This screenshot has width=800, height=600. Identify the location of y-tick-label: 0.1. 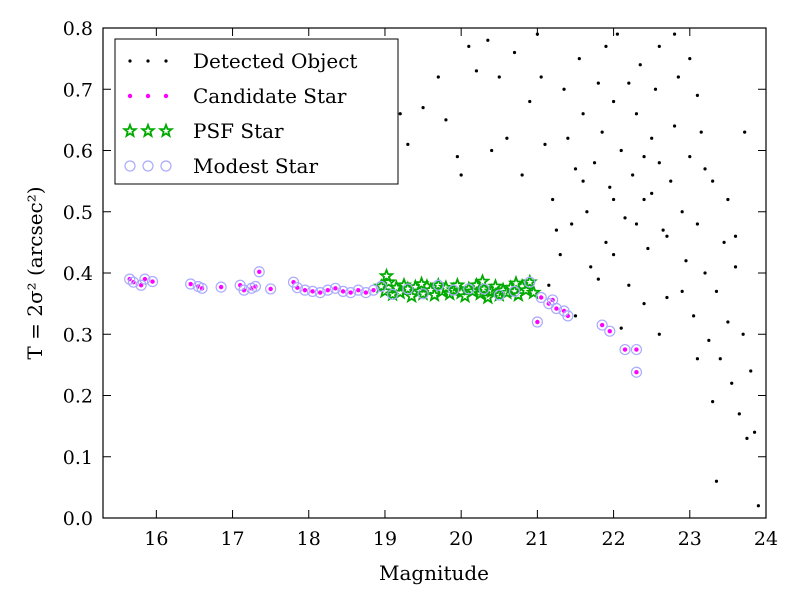
(78, 458).